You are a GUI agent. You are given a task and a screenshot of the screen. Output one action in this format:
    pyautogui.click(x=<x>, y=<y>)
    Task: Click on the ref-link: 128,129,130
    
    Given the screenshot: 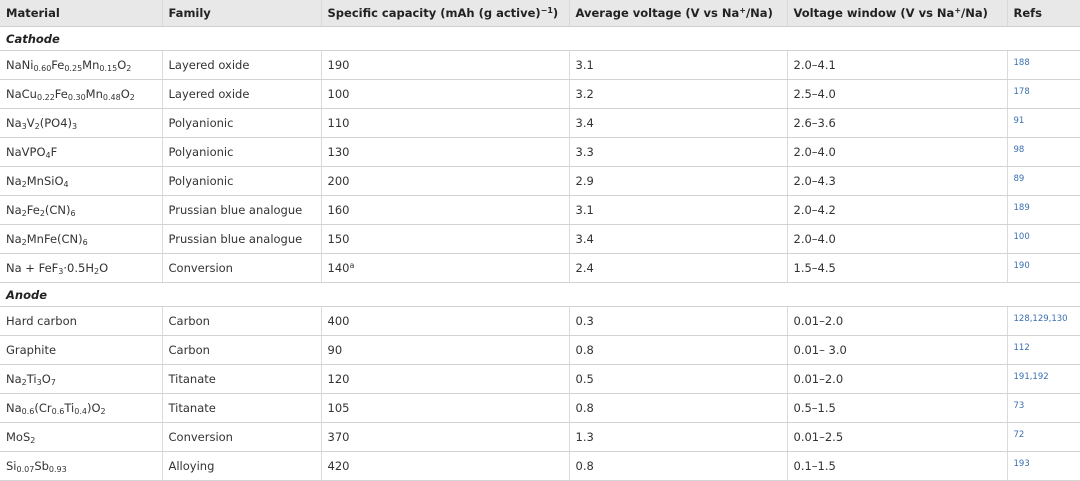 What is the action you would take?
    pyautogui.click(x=1040, y=319)
    